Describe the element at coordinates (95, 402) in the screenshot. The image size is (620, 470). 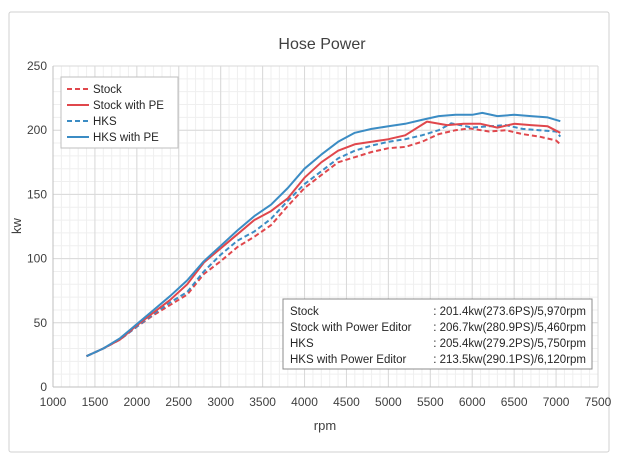
I see `x-tick-label: 1500` at that location.